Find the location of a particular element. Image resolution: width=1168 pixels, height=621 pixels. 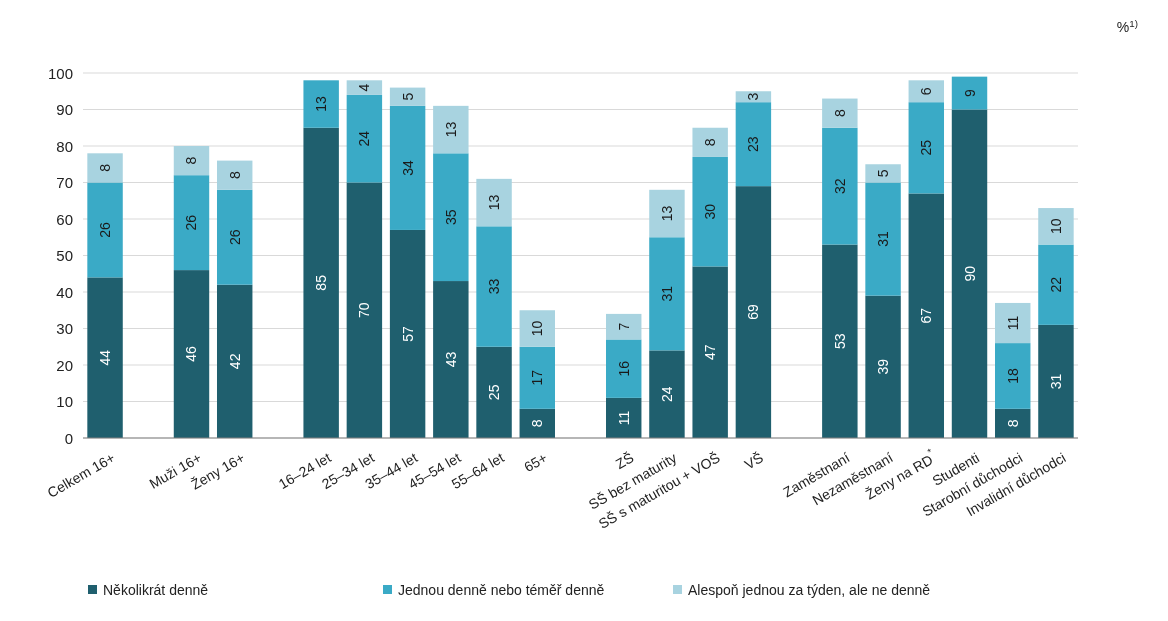

data-label: 39 is located at coordinates (883, 366).